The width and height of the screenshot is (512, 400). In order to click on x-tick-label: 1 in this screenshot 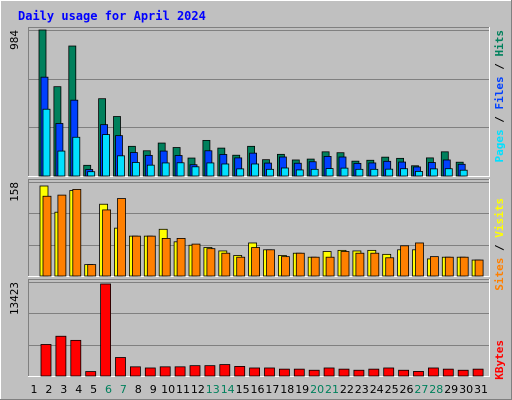, I will do `click(34, 389)`.